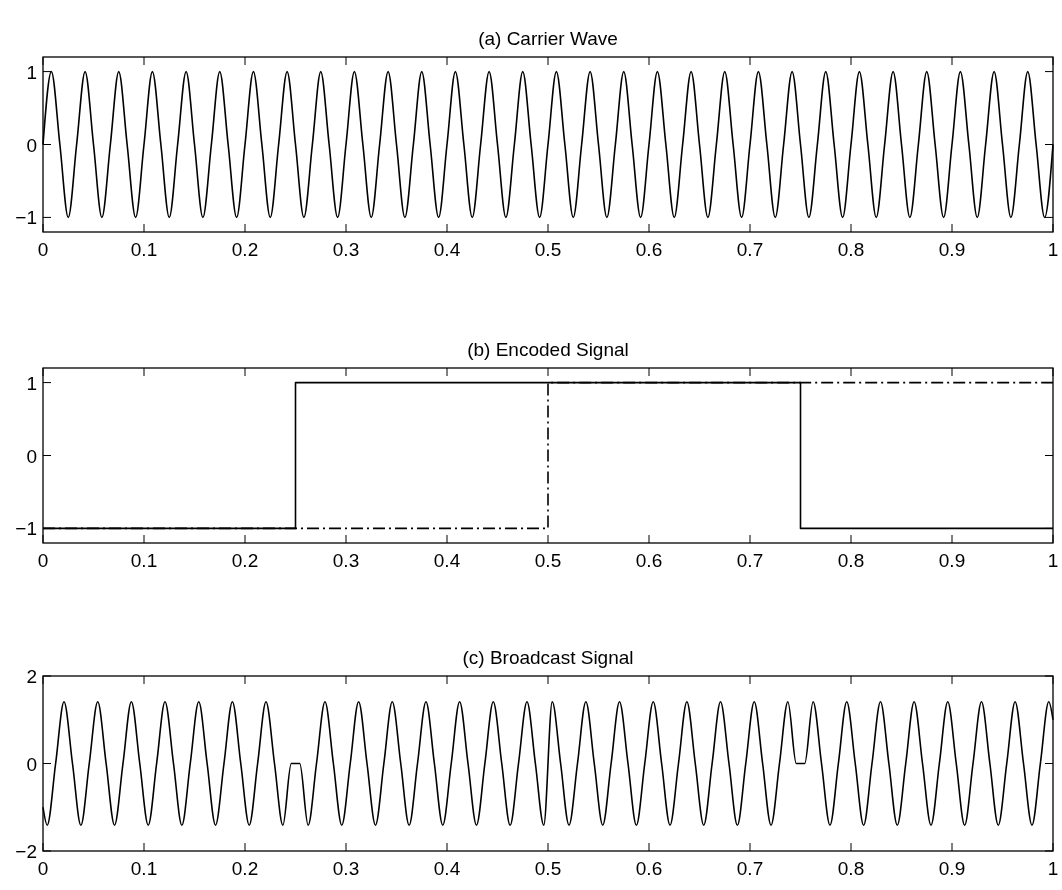 This screenshot has width=1062, height=890. I want to click on y-tick-label: −2, so click(26, 851).